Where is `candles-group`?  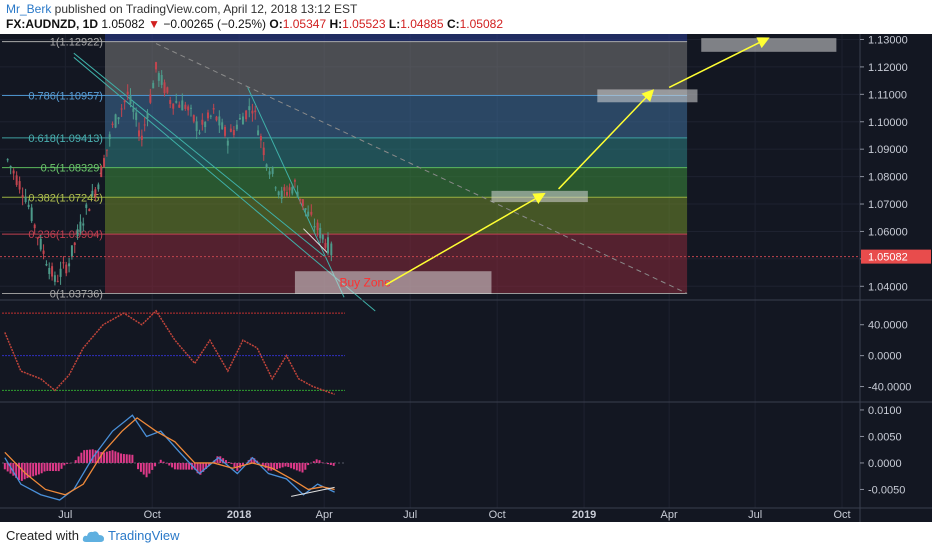
candles-group is located at coordinates (169, 173).